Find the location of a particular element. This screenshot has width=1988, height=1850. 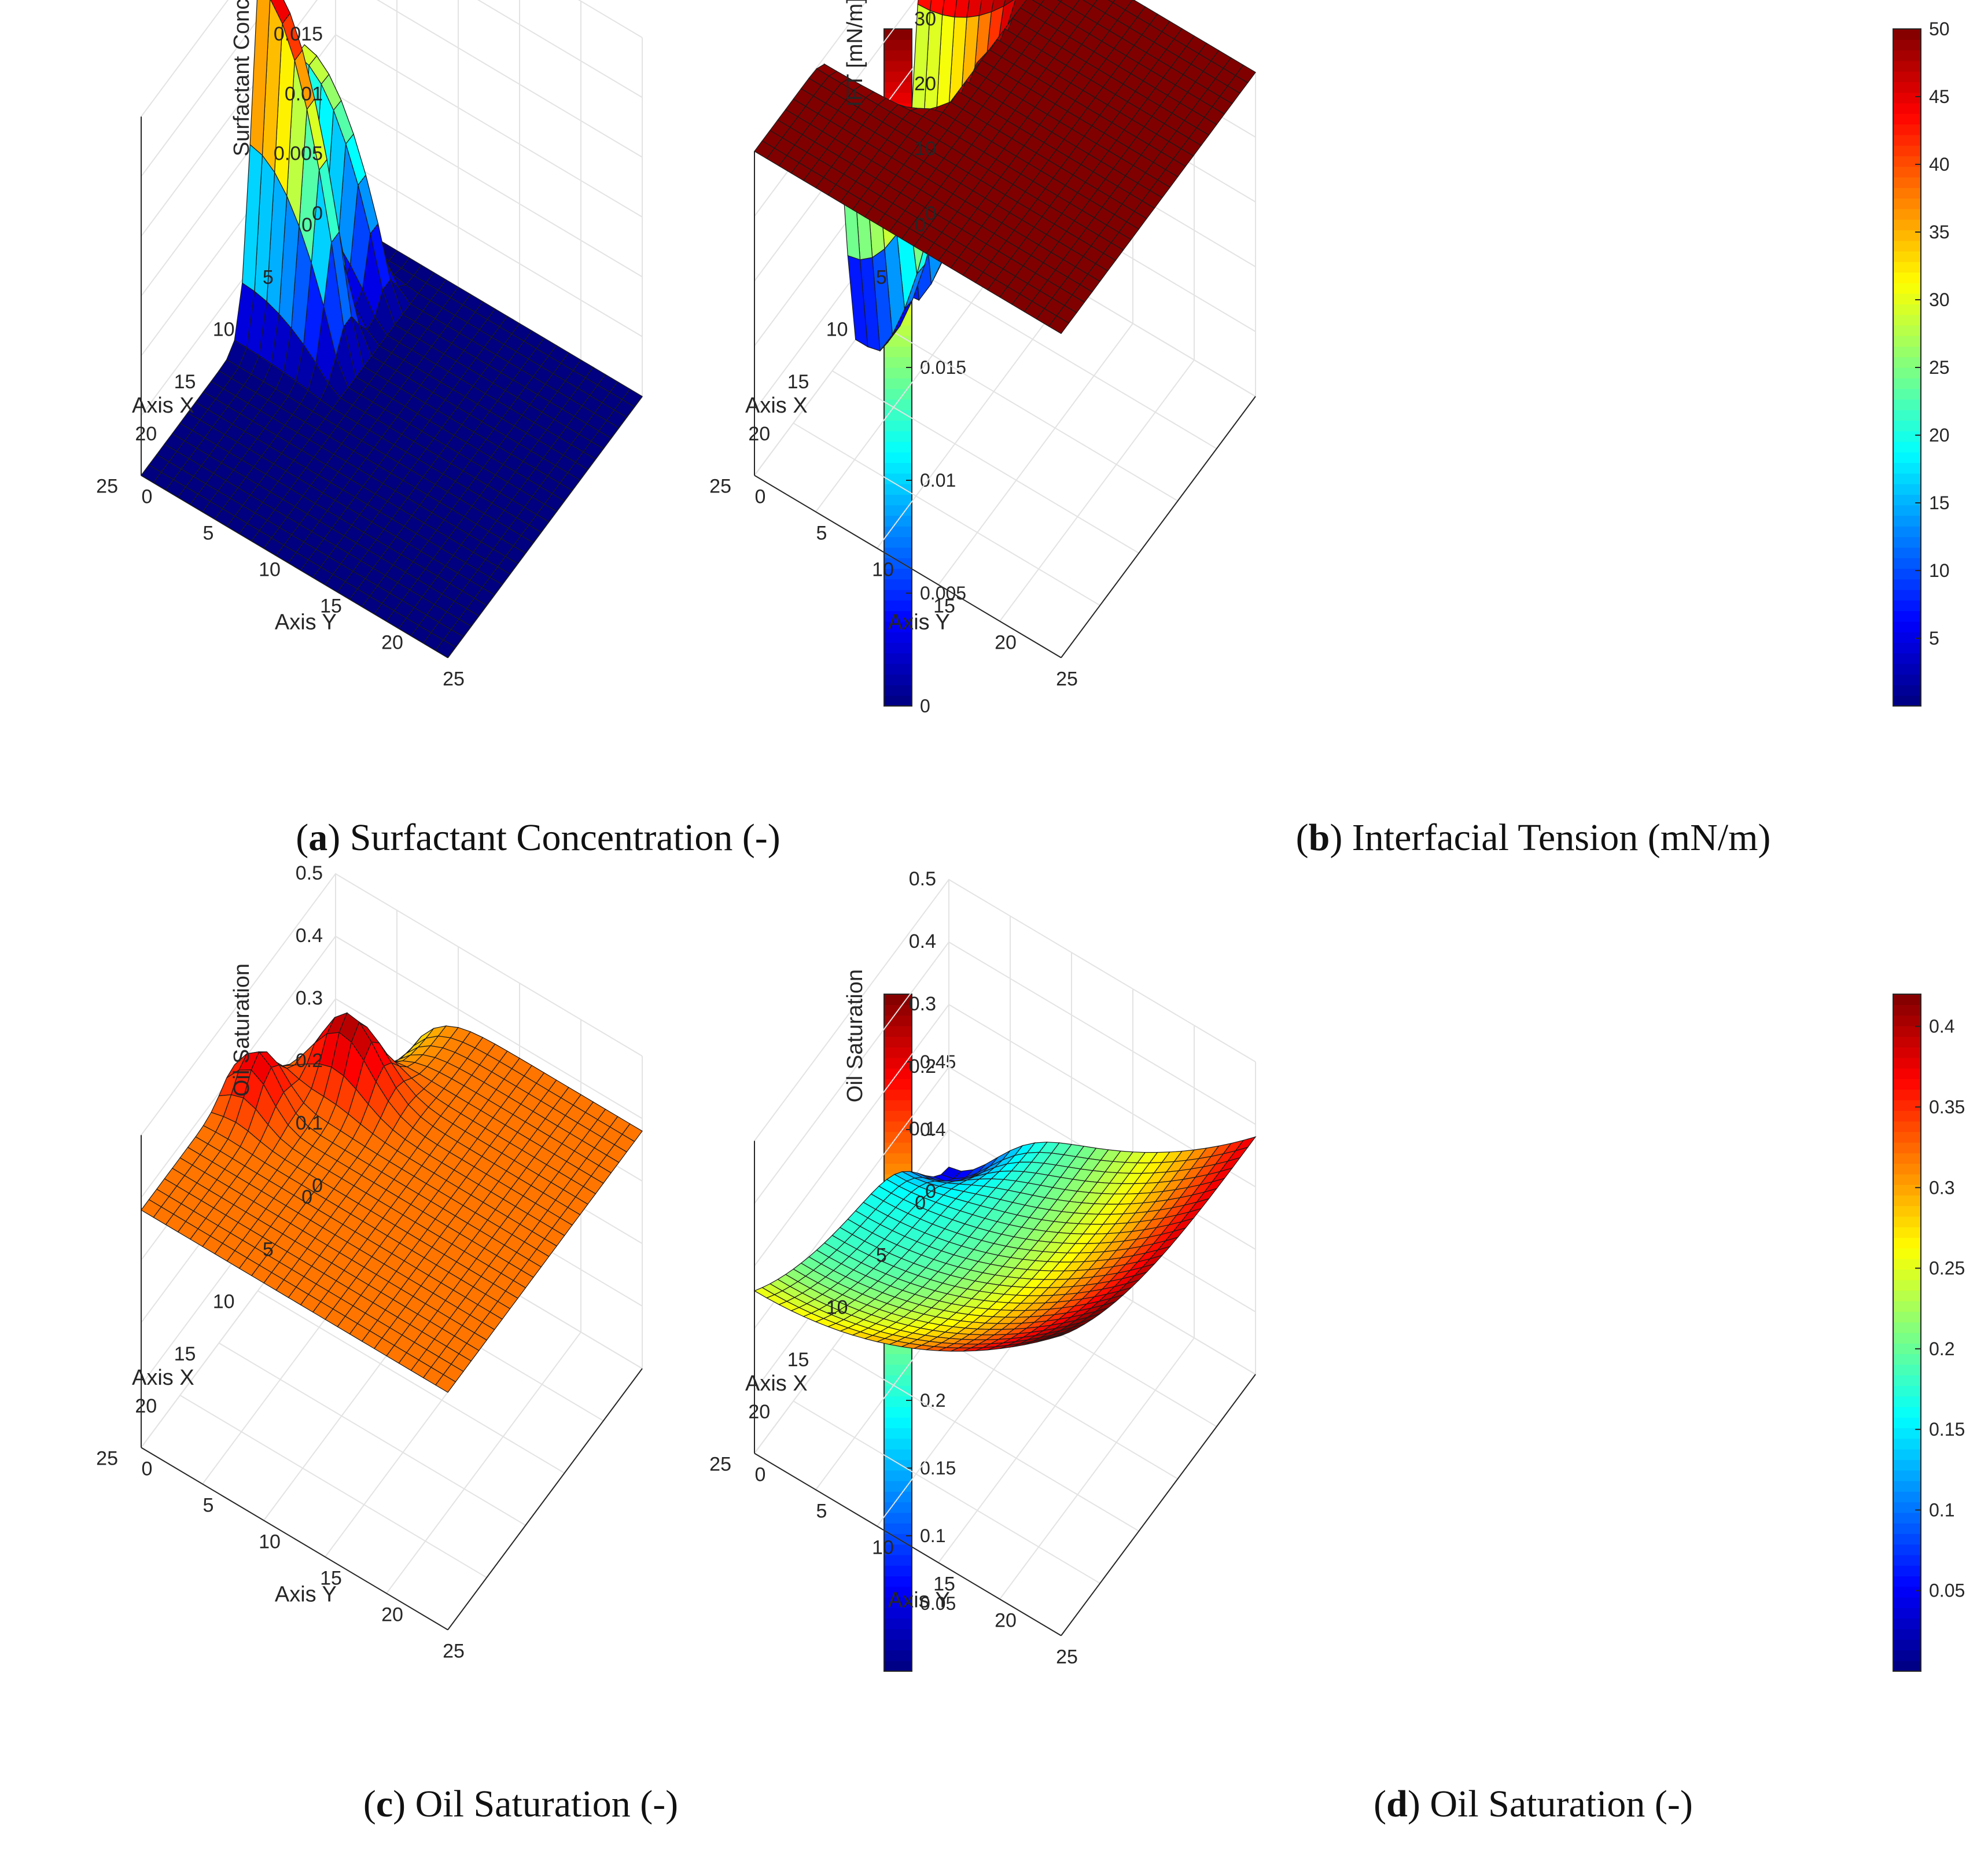

x-tick-label: 25 is located at coordinates (107, 1459).